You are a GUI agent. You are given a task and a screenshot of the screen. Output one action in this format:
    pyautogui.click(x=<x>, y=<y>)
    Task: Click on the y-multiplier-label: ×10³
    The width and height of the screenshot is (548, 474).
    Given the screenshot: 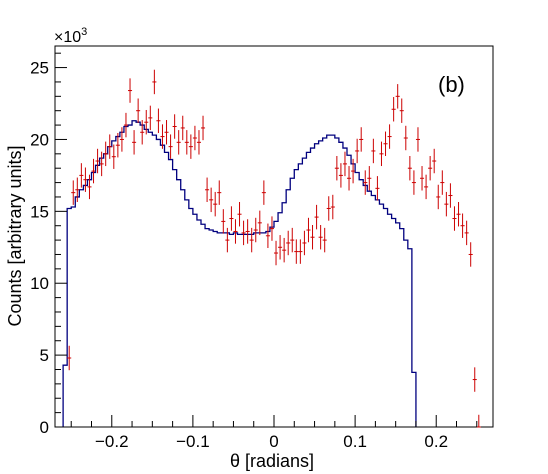 What is the action you would take?
    pyautogui.click(x=70, y=36)
    